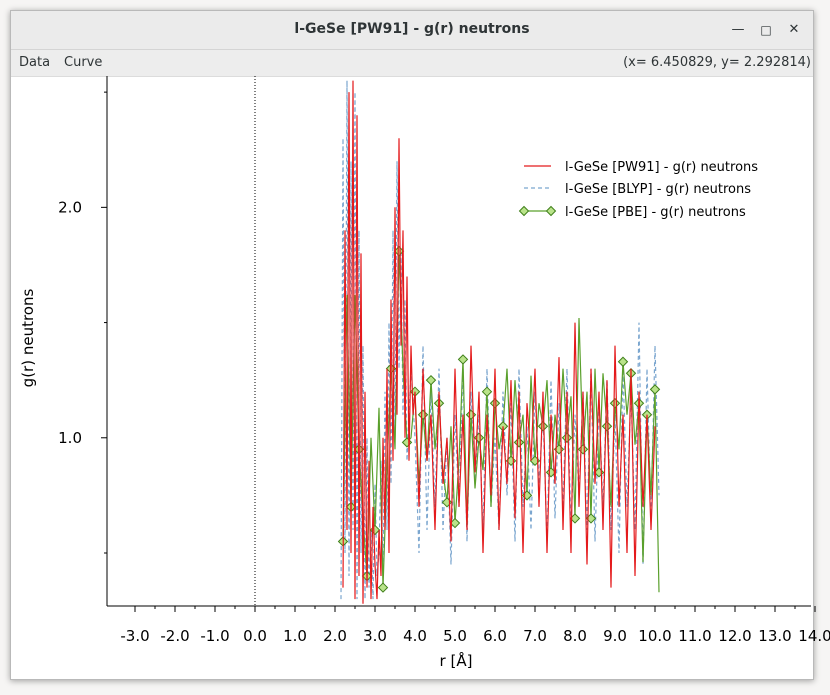  What do you see at coordinates (415, 636) in the screenshot?
I see `x-tick-label: 4.0` at bounding box center [415, 636].